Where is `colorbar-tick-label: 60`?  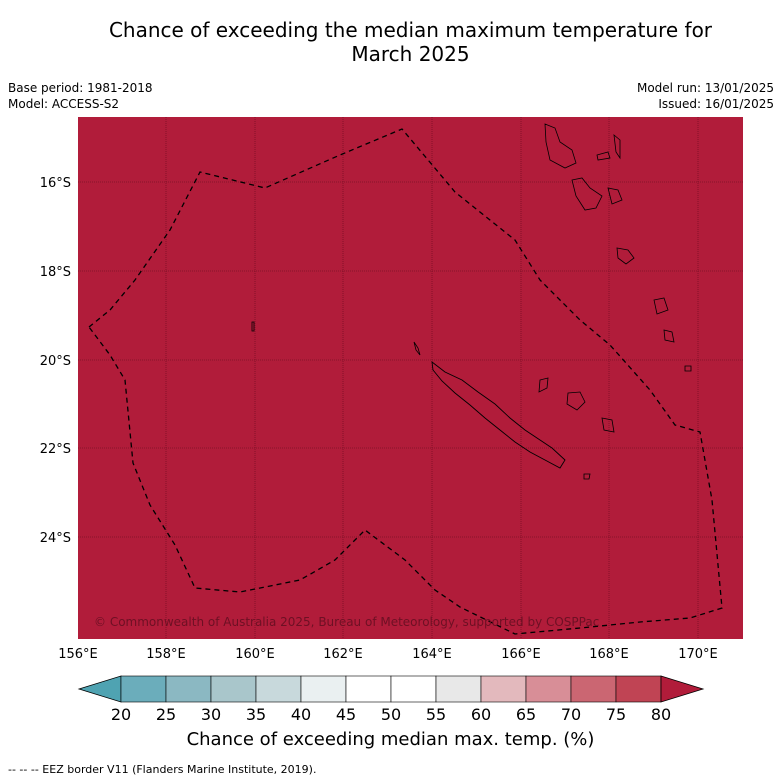
colorbar-tick-label: 60 is located at coordinates (481, 714).